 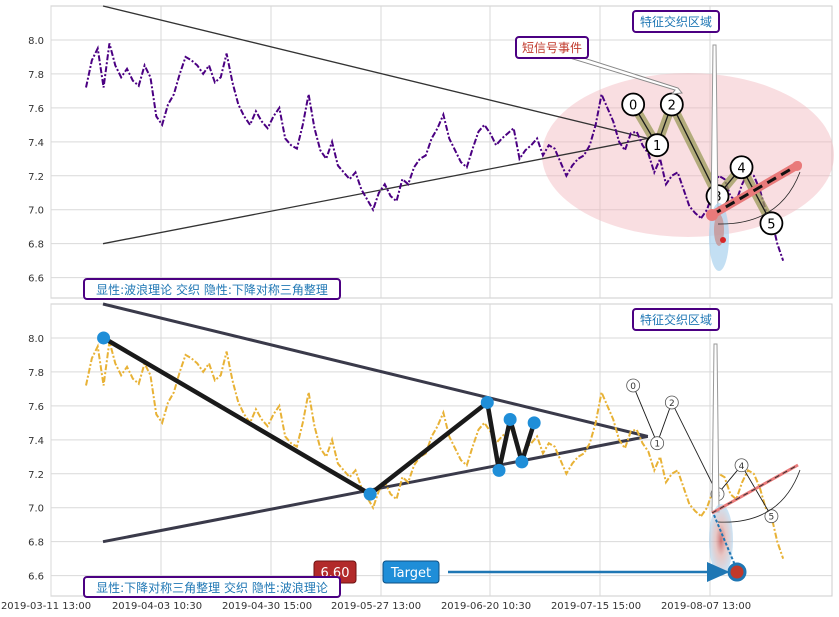 I want to click on x-tick-label: 2019-04-30 15:00, so click(x=267, y=606).